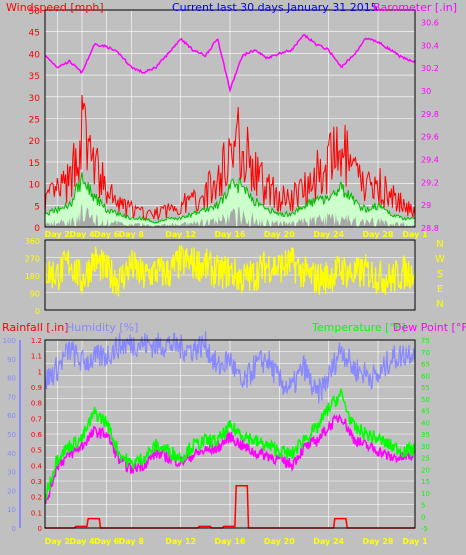 The image size is (466, 555). What do you see at coordinates (279, 541) in the screenshot?
I see `rain-x-tick-label: Day 20` at bounding box center [279, 541].